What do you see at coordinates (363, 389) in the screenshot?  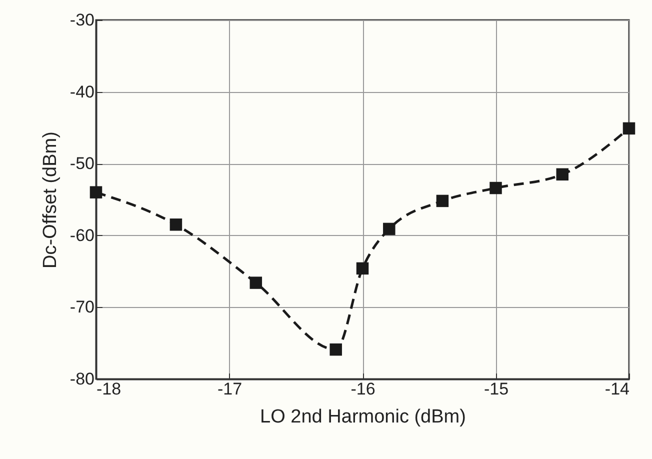 I see `x-tick-label: -16` at bounding box center [363, 389].